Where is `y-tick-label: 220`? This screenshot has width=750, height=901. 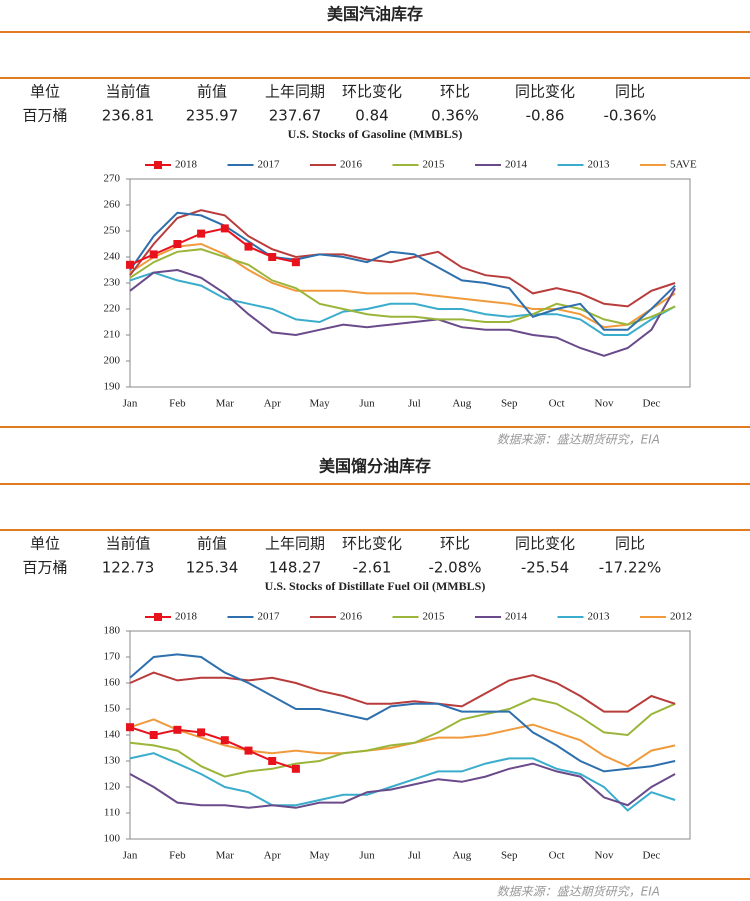 y-tick-label: 220 is located at coordinates (112, 309).